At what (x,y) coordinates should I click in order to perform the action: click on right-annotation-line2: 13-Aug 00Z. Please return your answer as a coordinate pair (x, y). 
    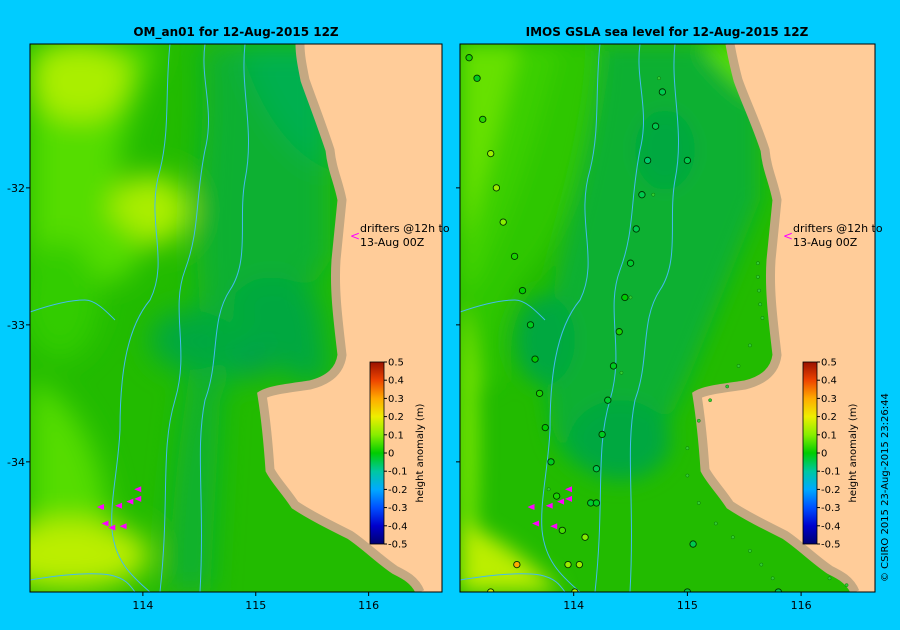
    Looking at the image, I should click on (825, 242).